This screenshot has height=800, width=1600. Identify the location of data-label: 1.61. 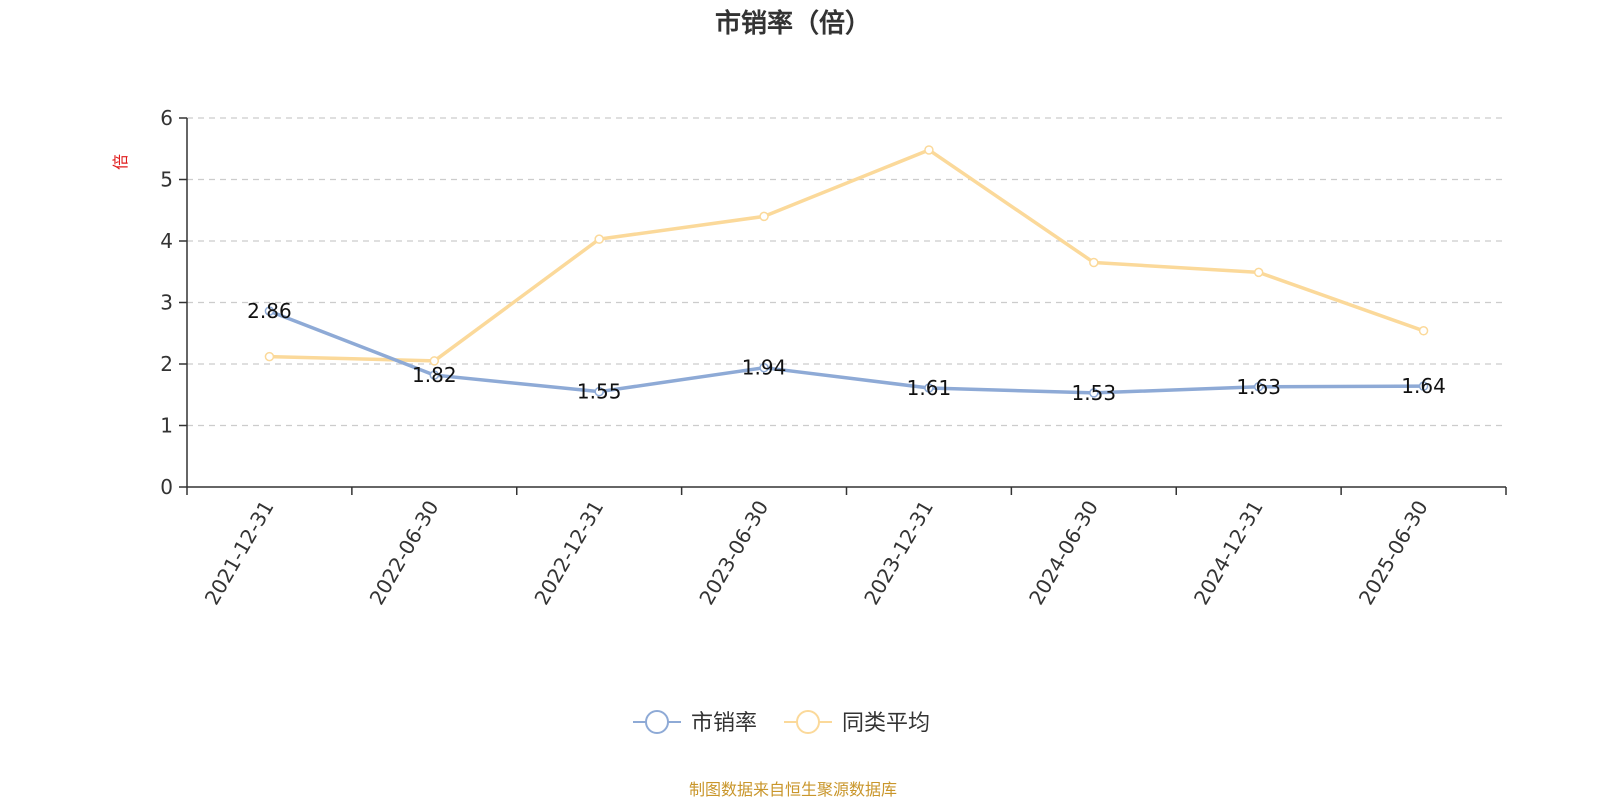
(929, 388).